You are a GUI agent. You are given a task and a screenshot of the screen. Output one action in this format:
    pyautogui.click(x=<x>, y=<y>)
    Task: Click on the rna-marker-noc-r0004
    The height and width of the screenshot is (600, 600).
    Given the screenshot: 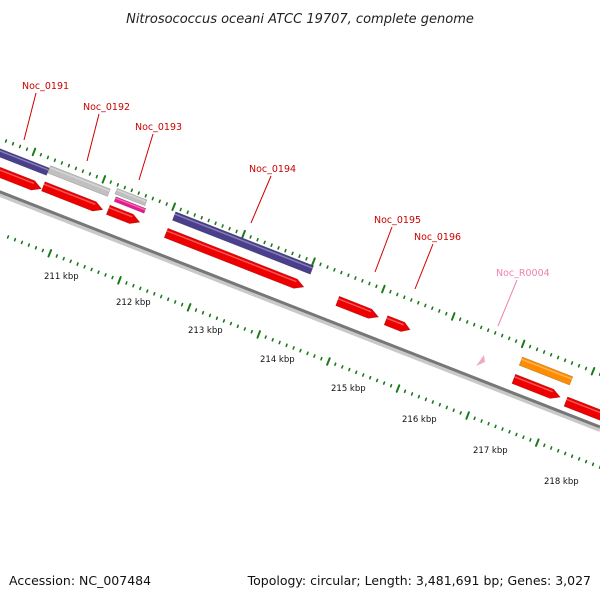 What is the action you would take?
    pyautogui.click(x=480, y=360)
    